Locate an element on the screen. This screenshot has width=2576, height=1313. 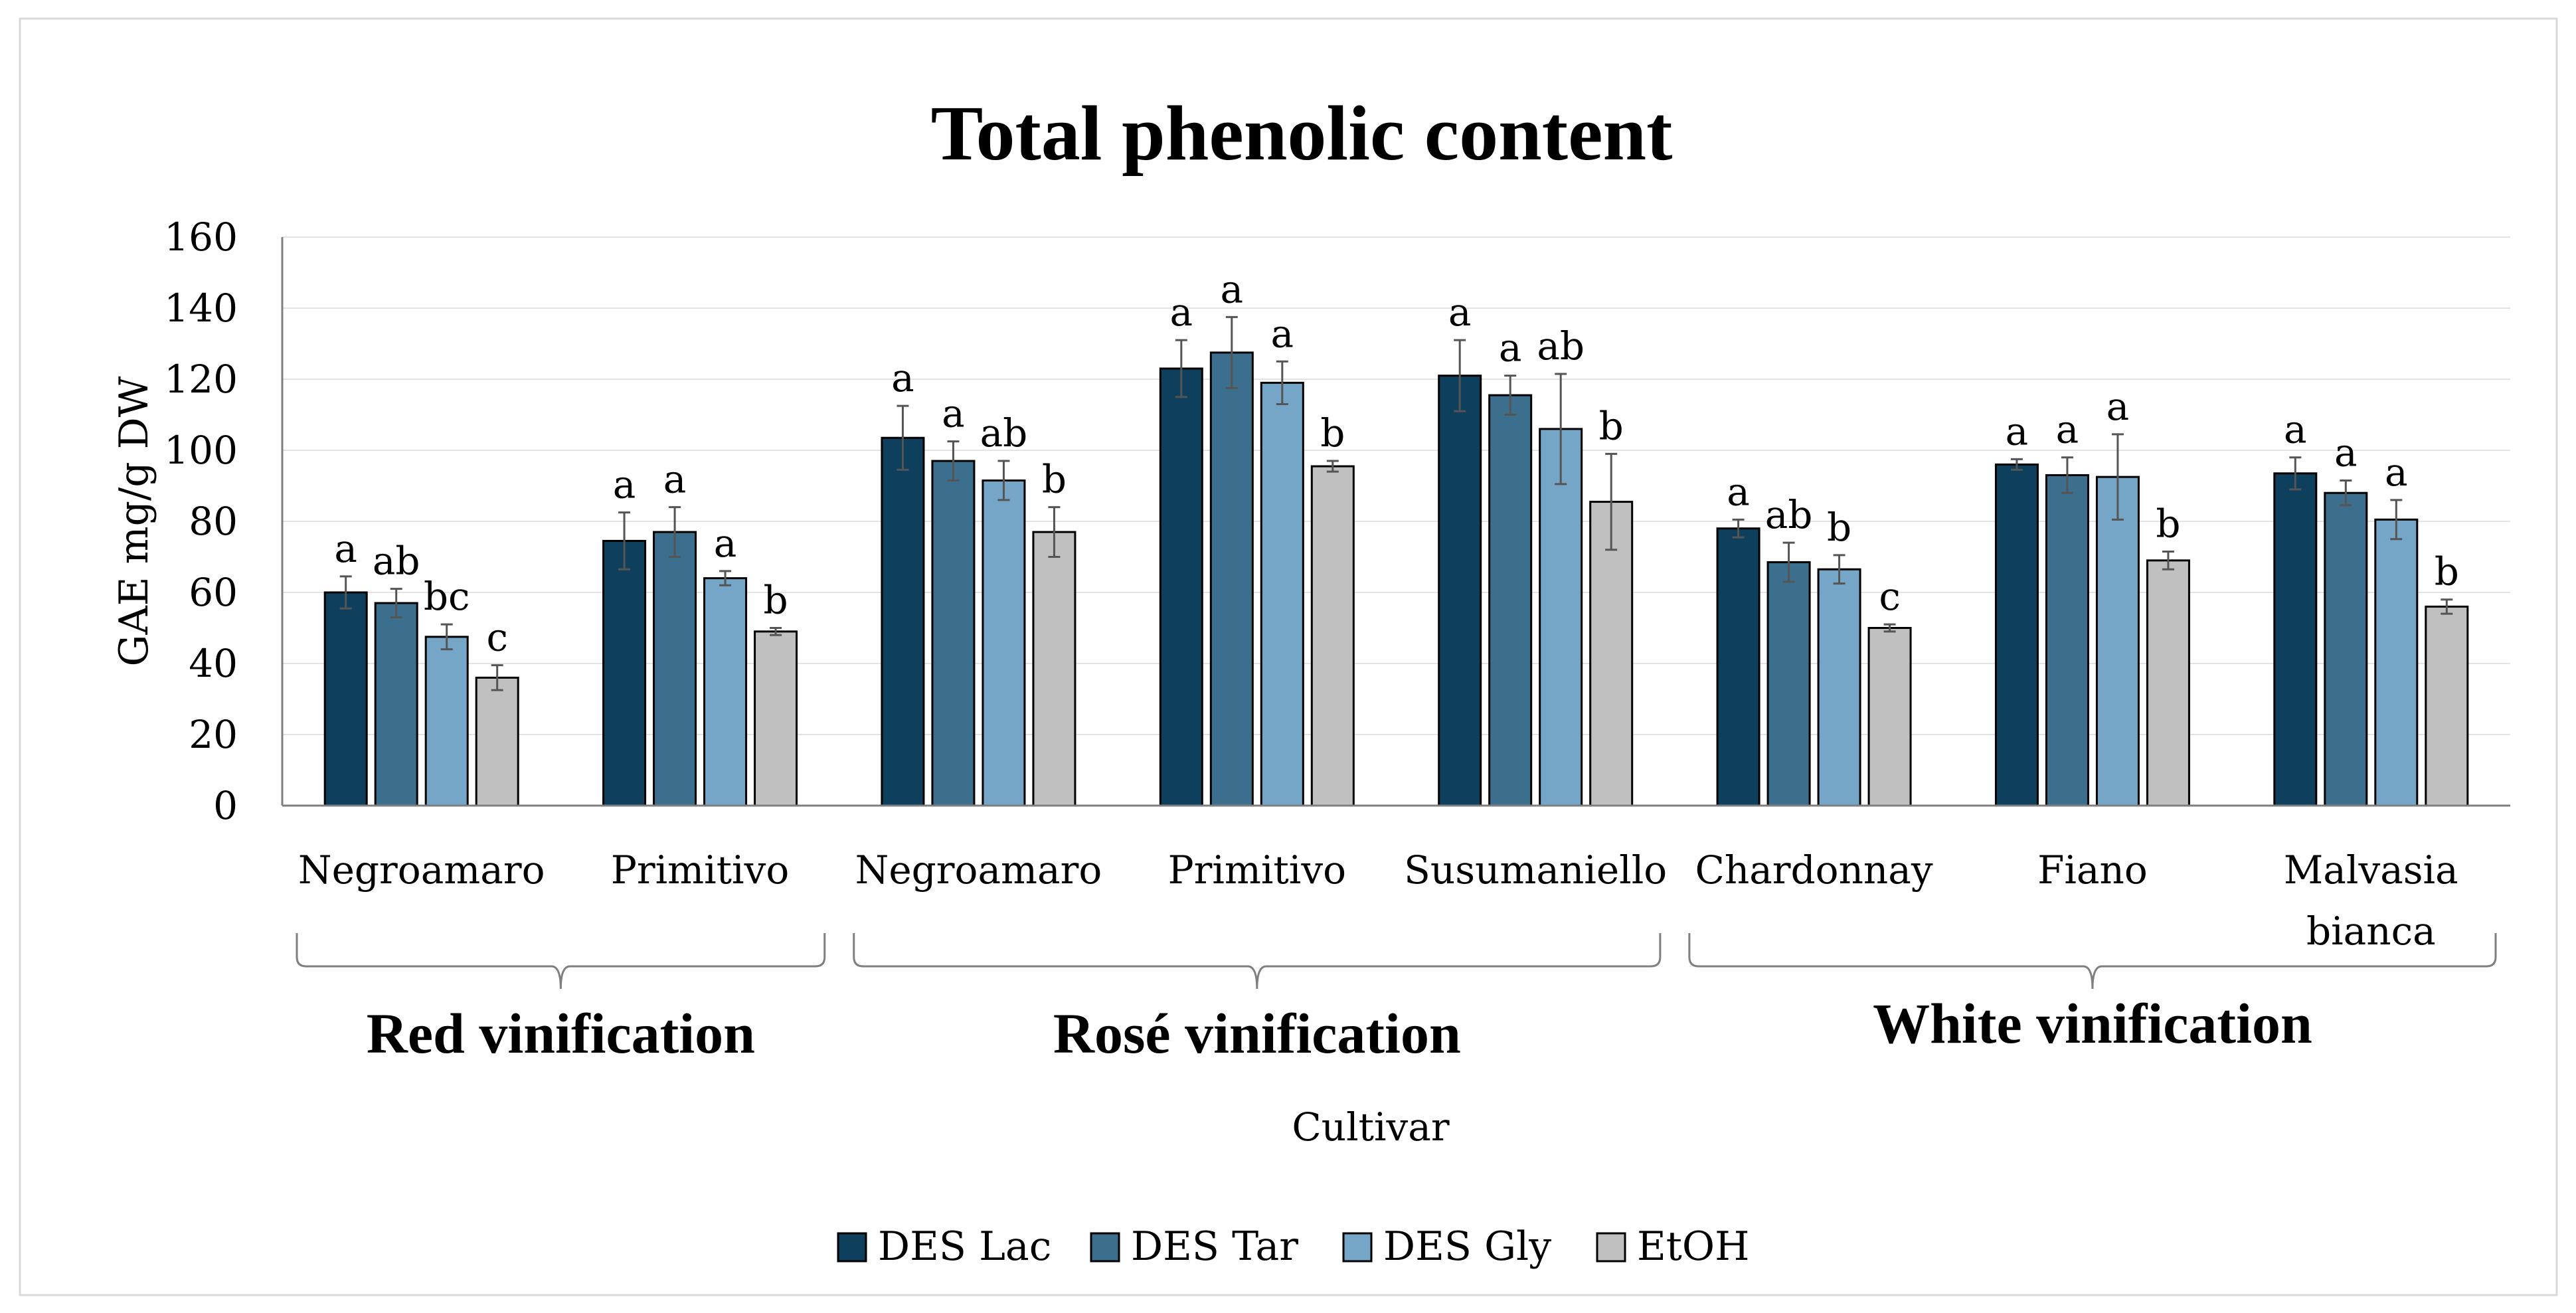
legend-label: DES Gly is located at coordinates (1467, 1246).